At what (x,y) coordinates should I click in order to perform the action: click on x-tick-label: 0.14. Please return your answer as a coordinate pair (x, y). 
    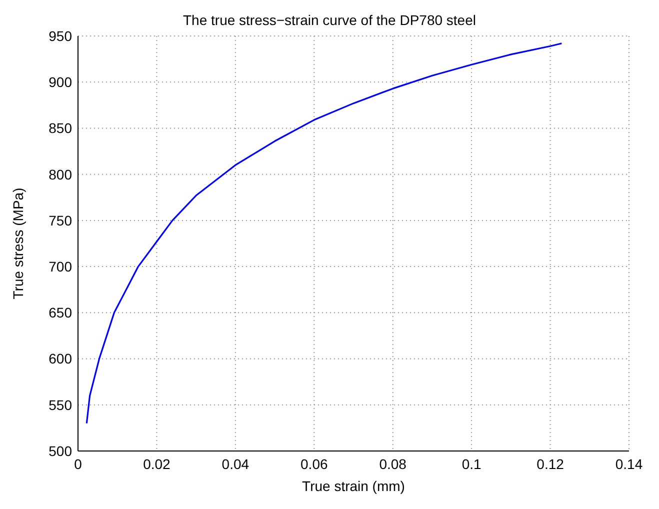
    Looking at the image, I should click on (629, 464).